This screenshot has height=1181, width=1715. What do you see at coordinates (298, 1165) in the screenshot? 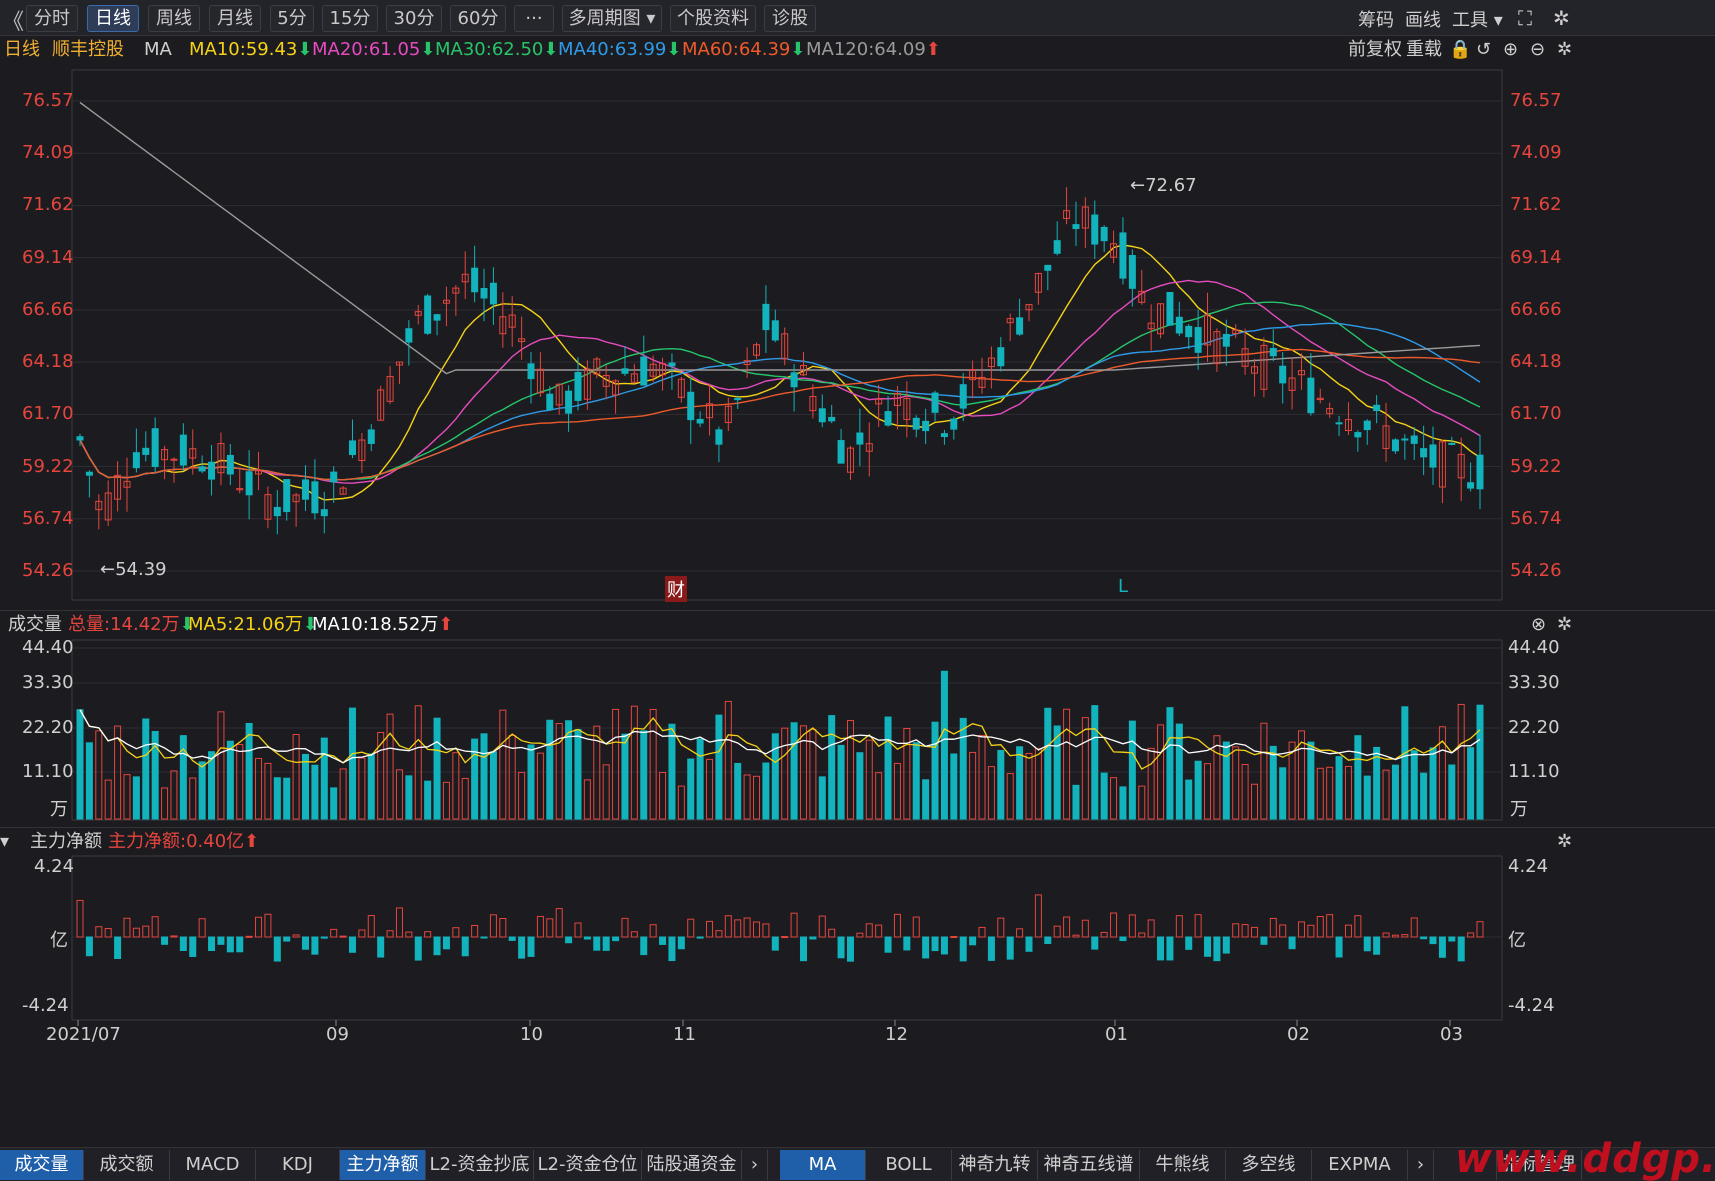
I see `tab-kdj: KDJ` at bounding box center [298, 1165].